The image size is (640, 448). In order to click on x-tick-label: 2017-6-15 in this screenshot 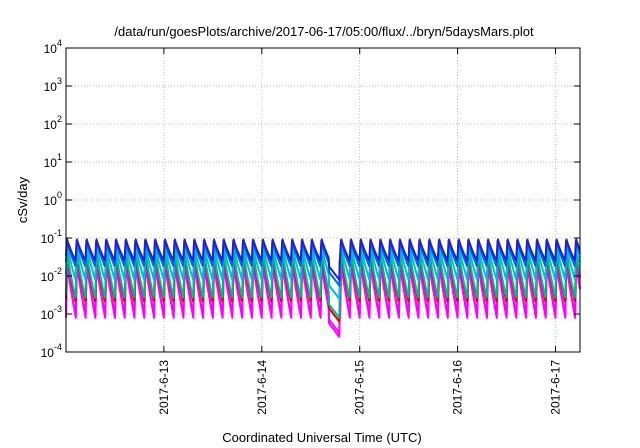, I will do `click(360, 387)`.